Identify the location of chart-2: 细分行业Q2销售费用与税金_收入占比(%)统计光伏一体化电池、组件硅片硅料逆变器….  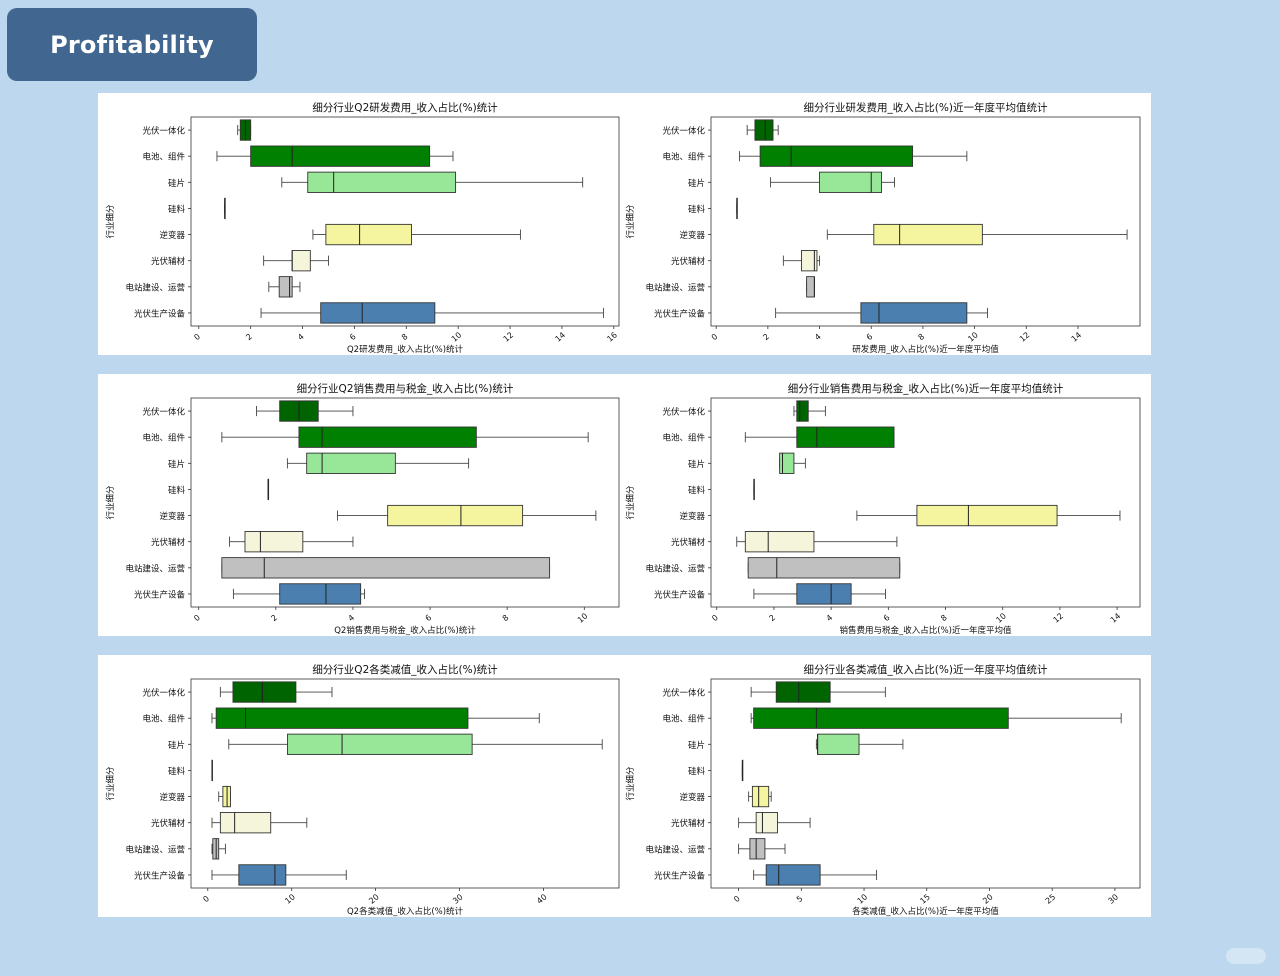
(362, 509).